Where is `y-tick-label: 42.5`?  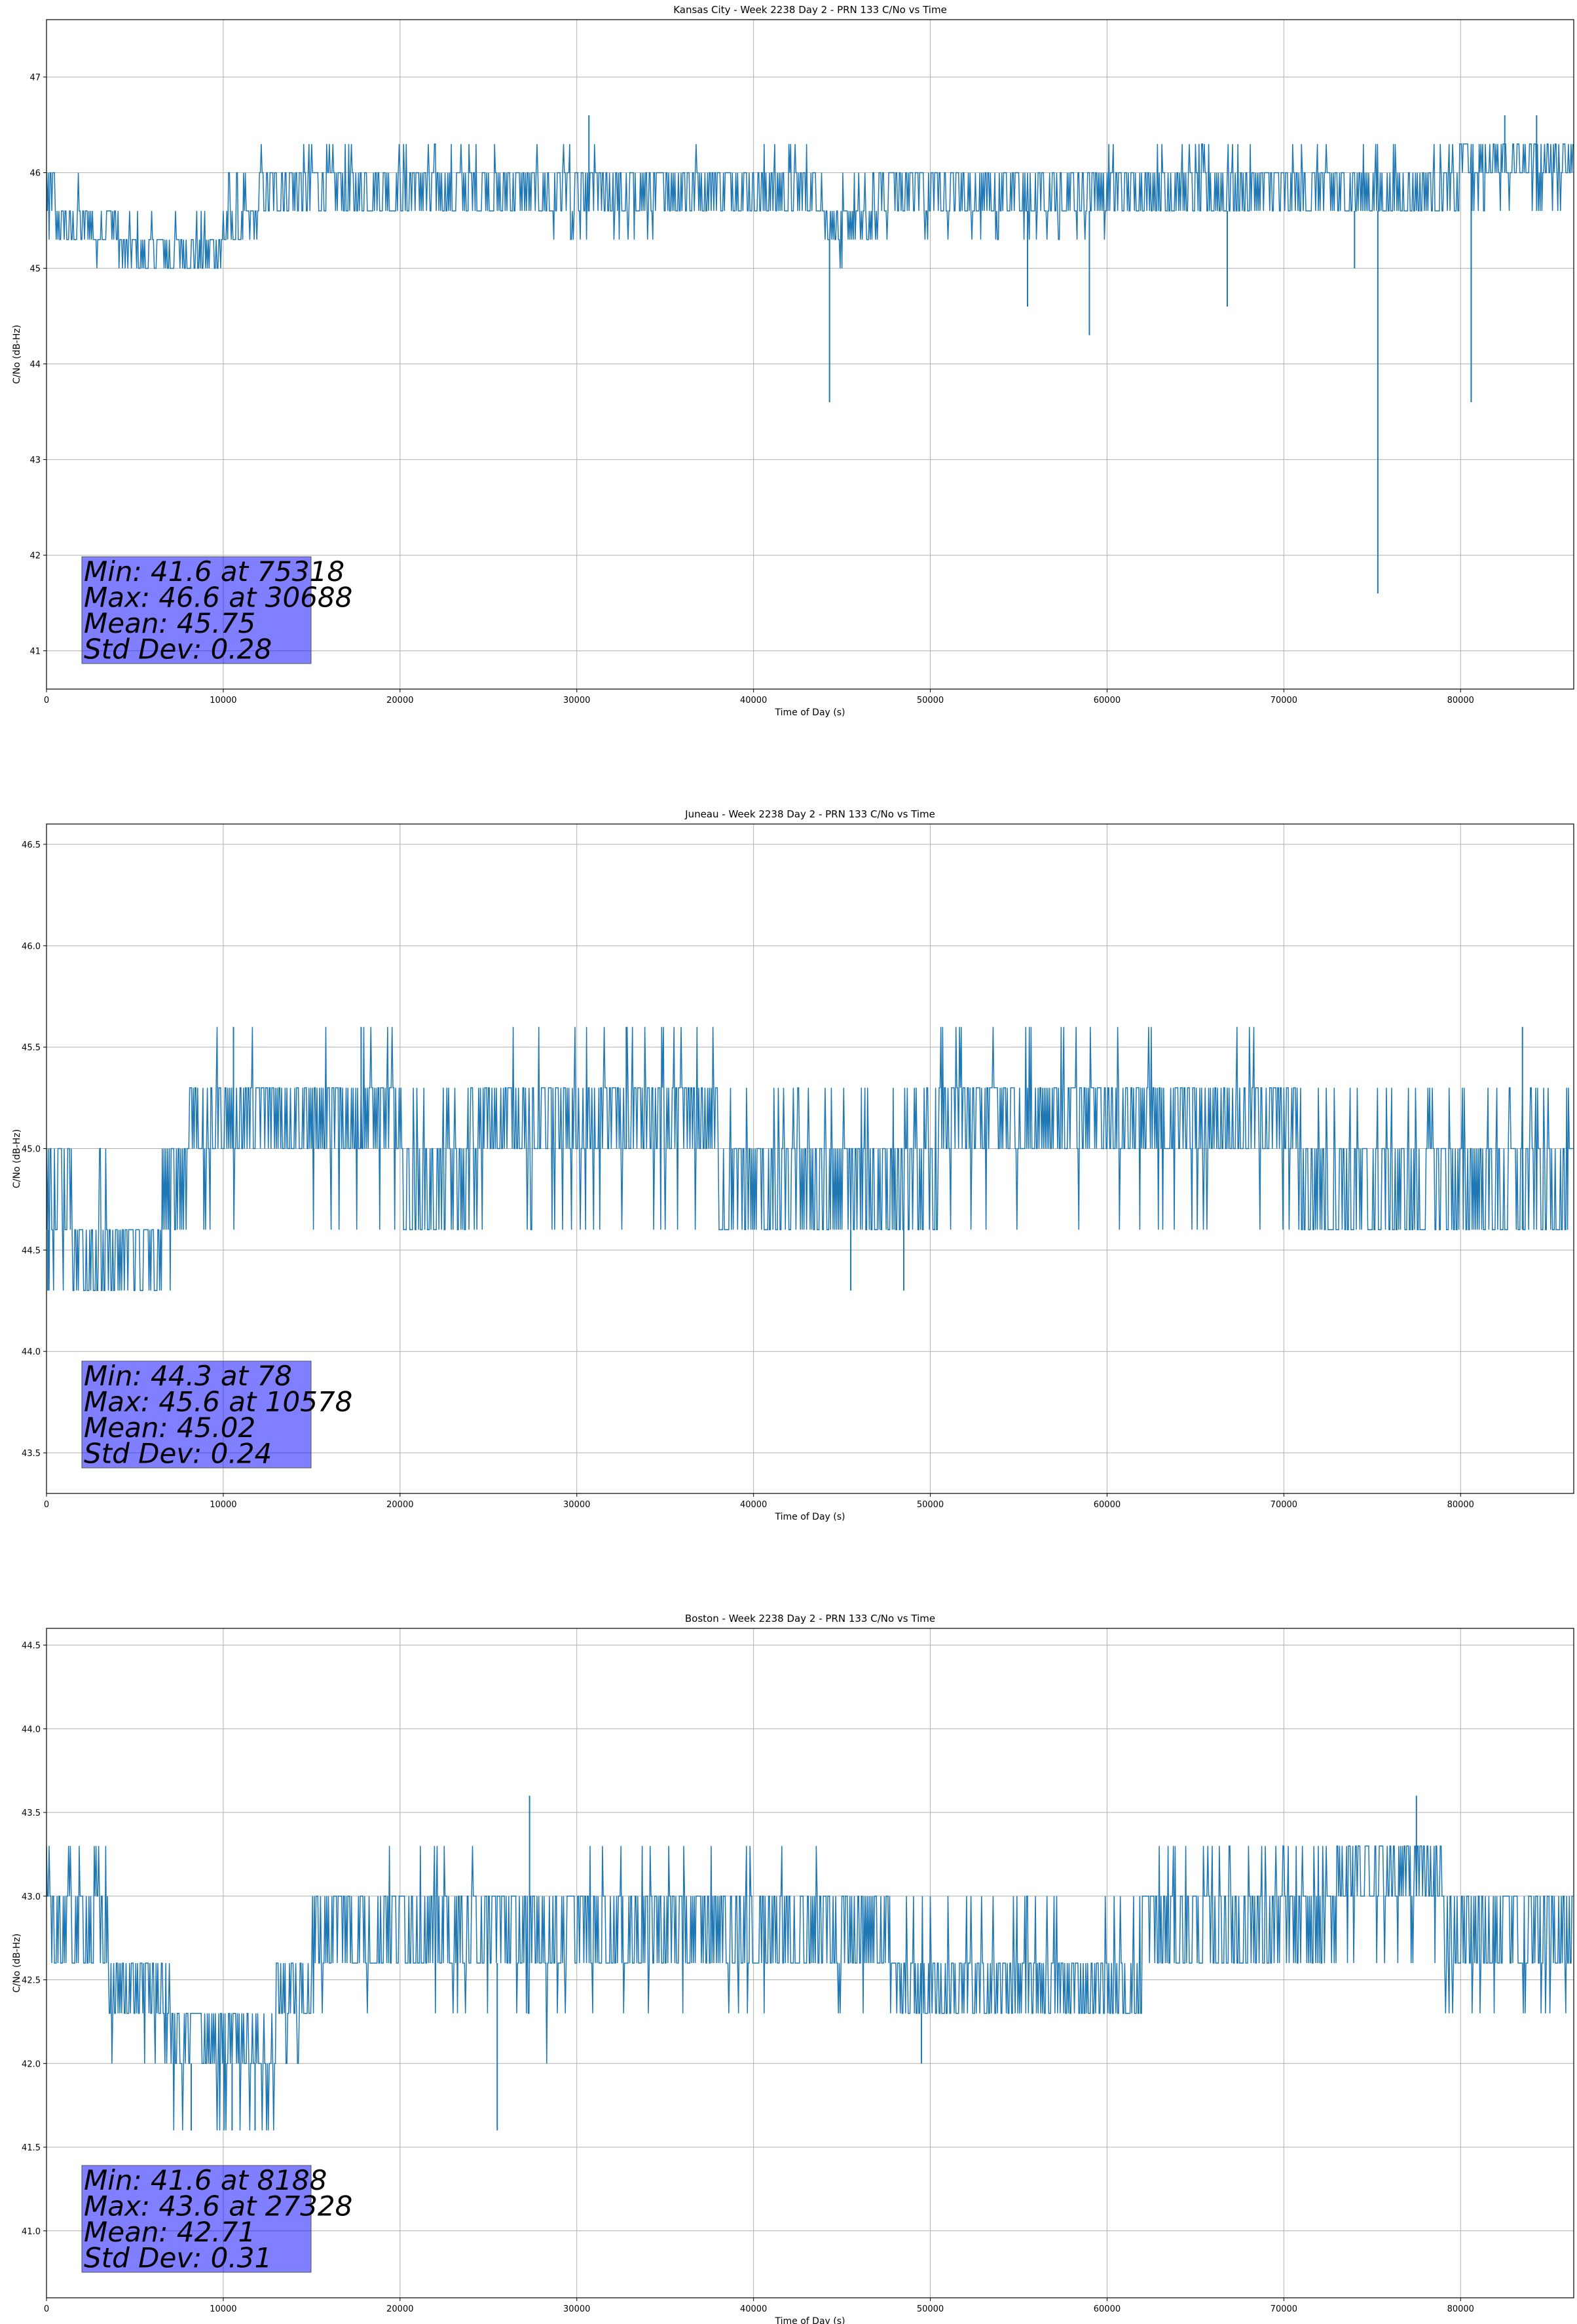
y-tick-label: 42.5 is located at coordinates (31, 1981).